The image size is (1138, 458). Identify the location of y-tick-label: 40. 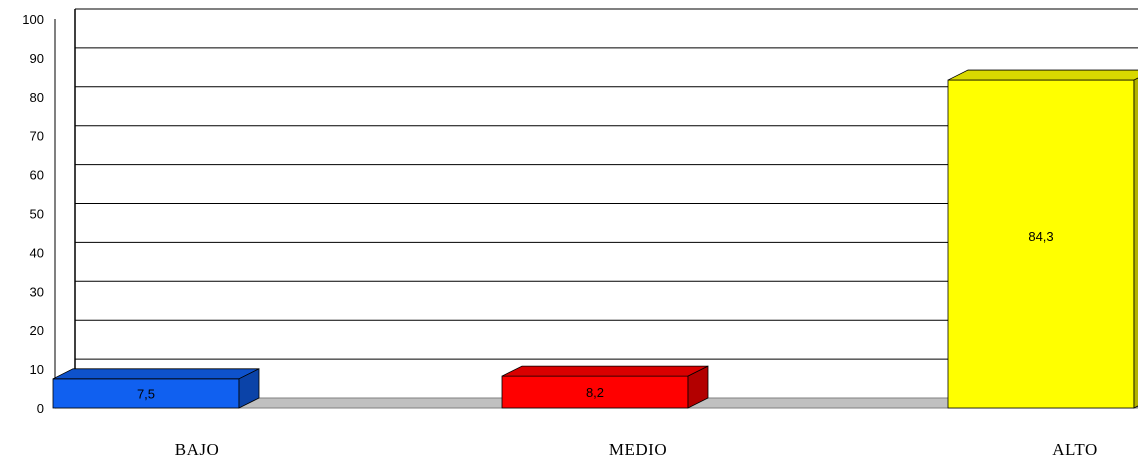
(37, 252).